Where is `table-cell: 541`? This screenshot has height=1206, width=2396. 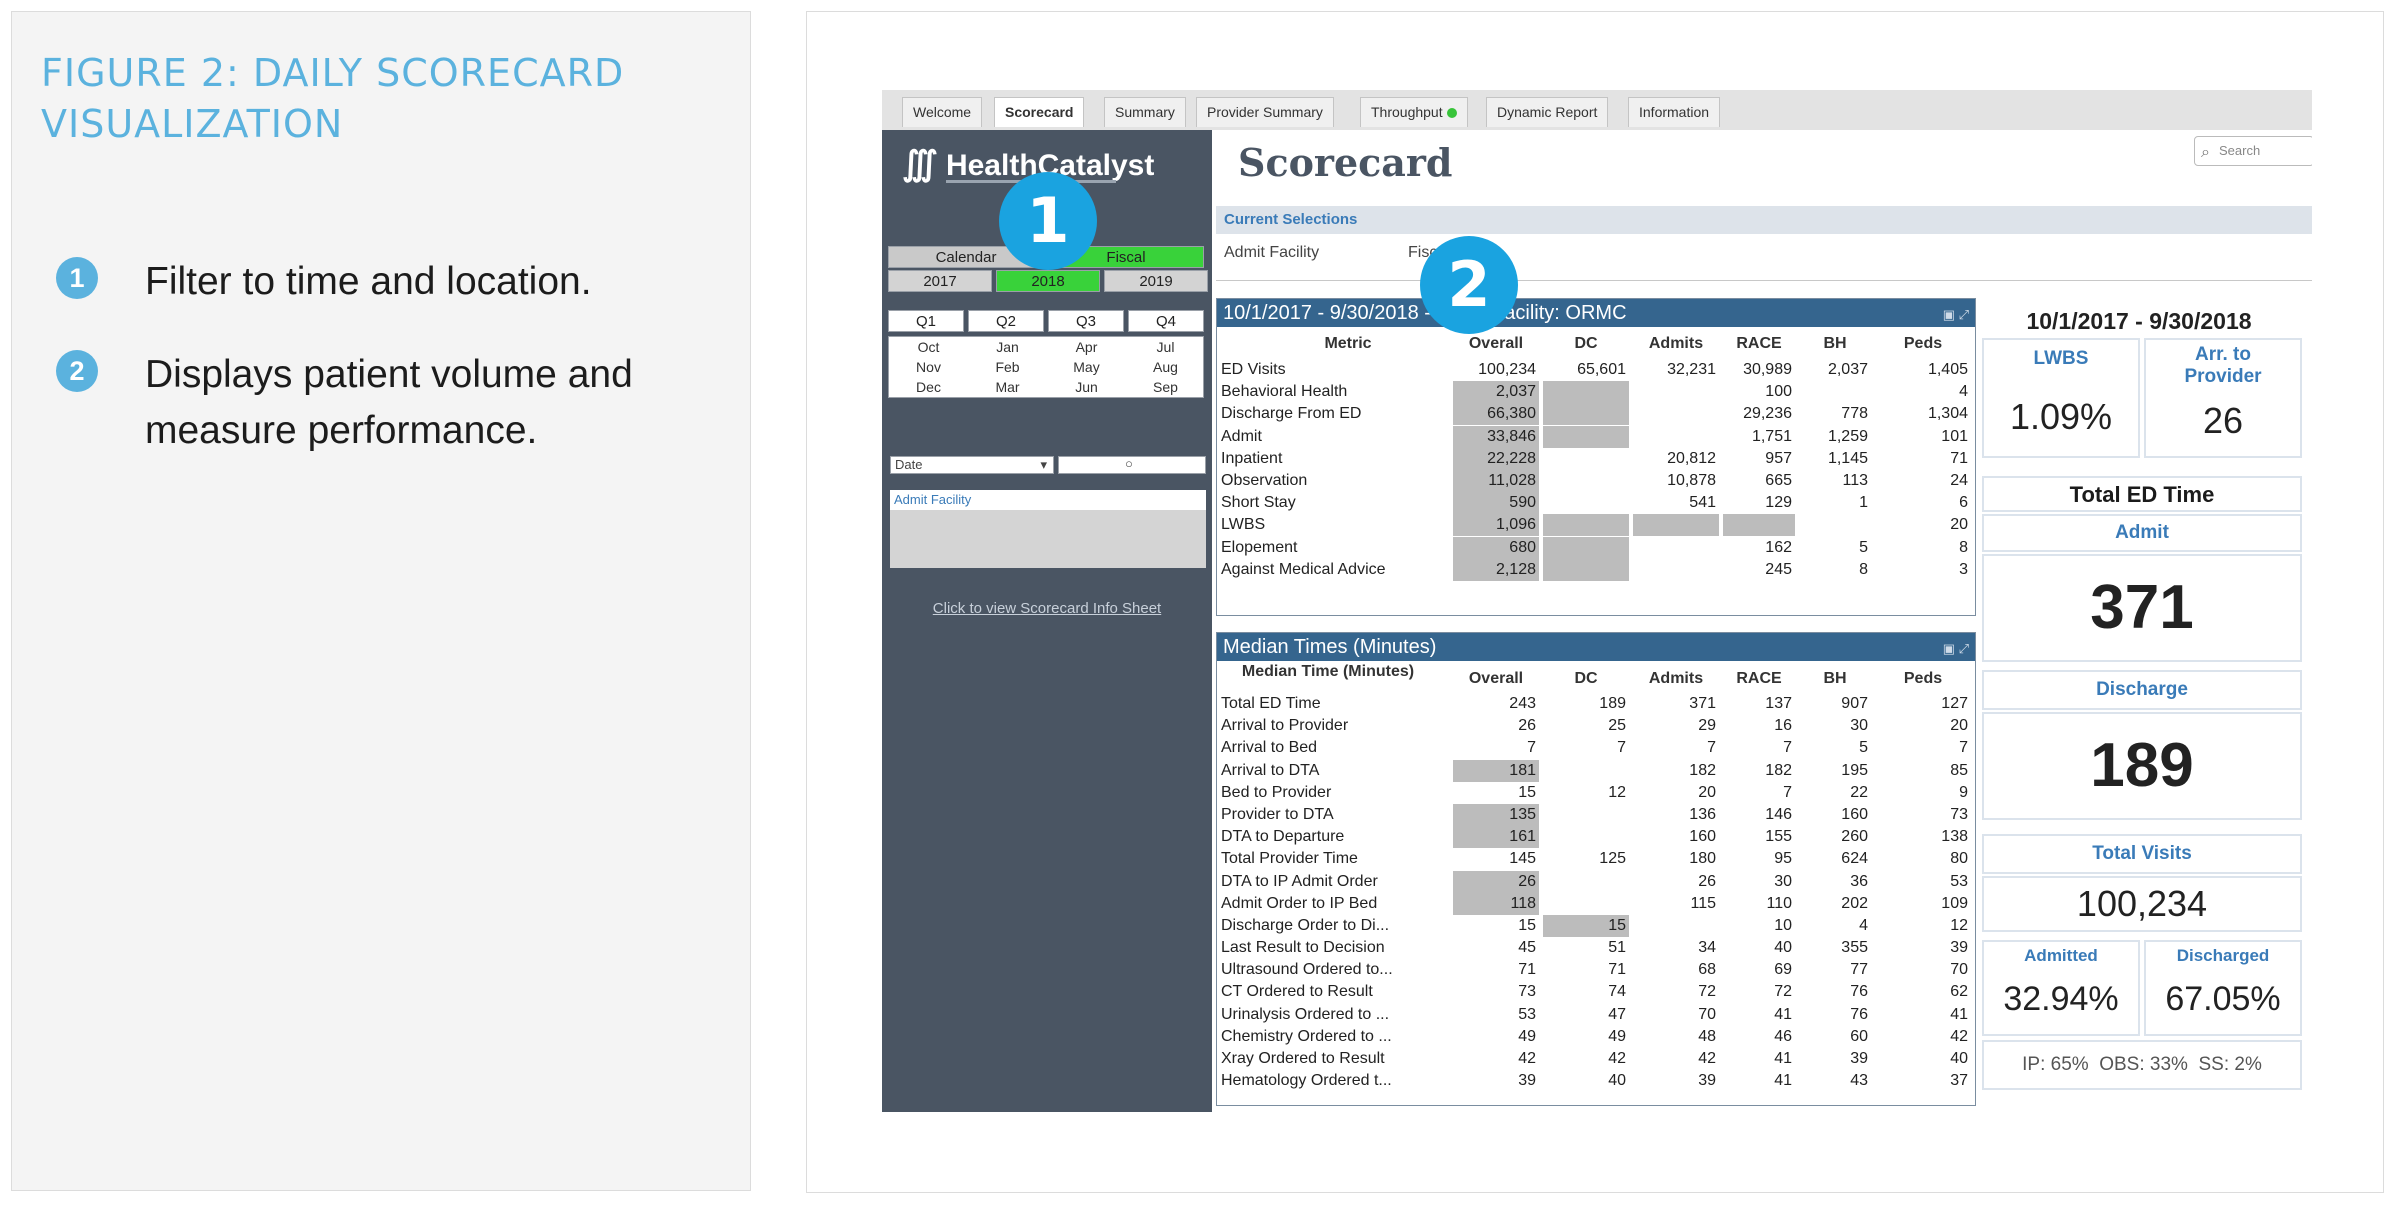
table-cell: 541 is located at coordinates (1702, 503).